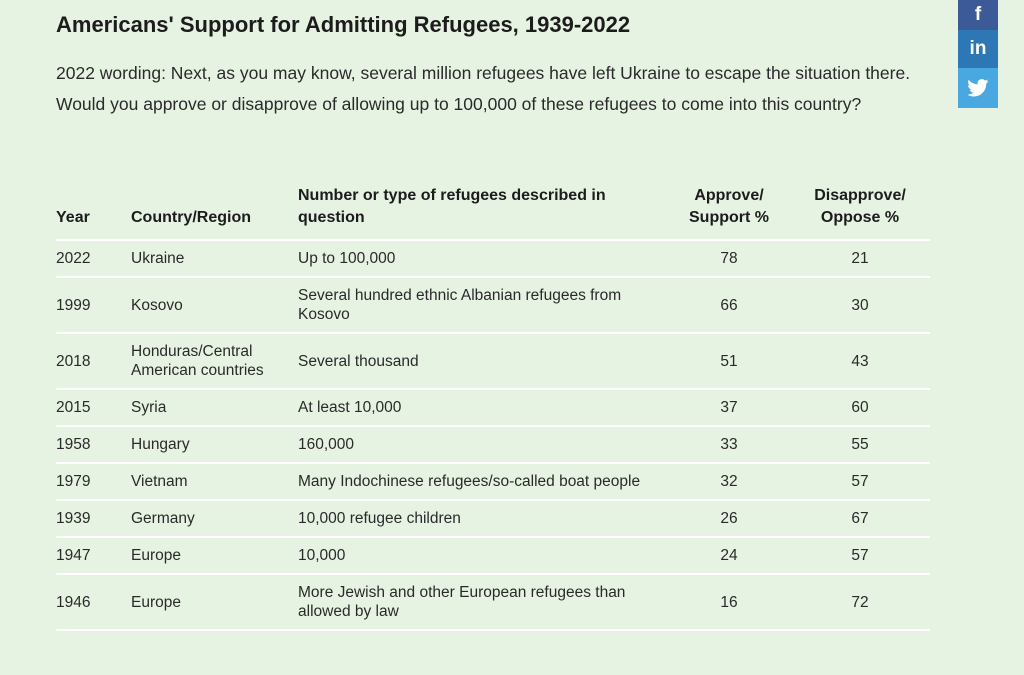 This screenshot has height=675, width=1024. Describe the element at coordinates (729, 482) in the screenshot. I see `cell-approve: 32` at that location.